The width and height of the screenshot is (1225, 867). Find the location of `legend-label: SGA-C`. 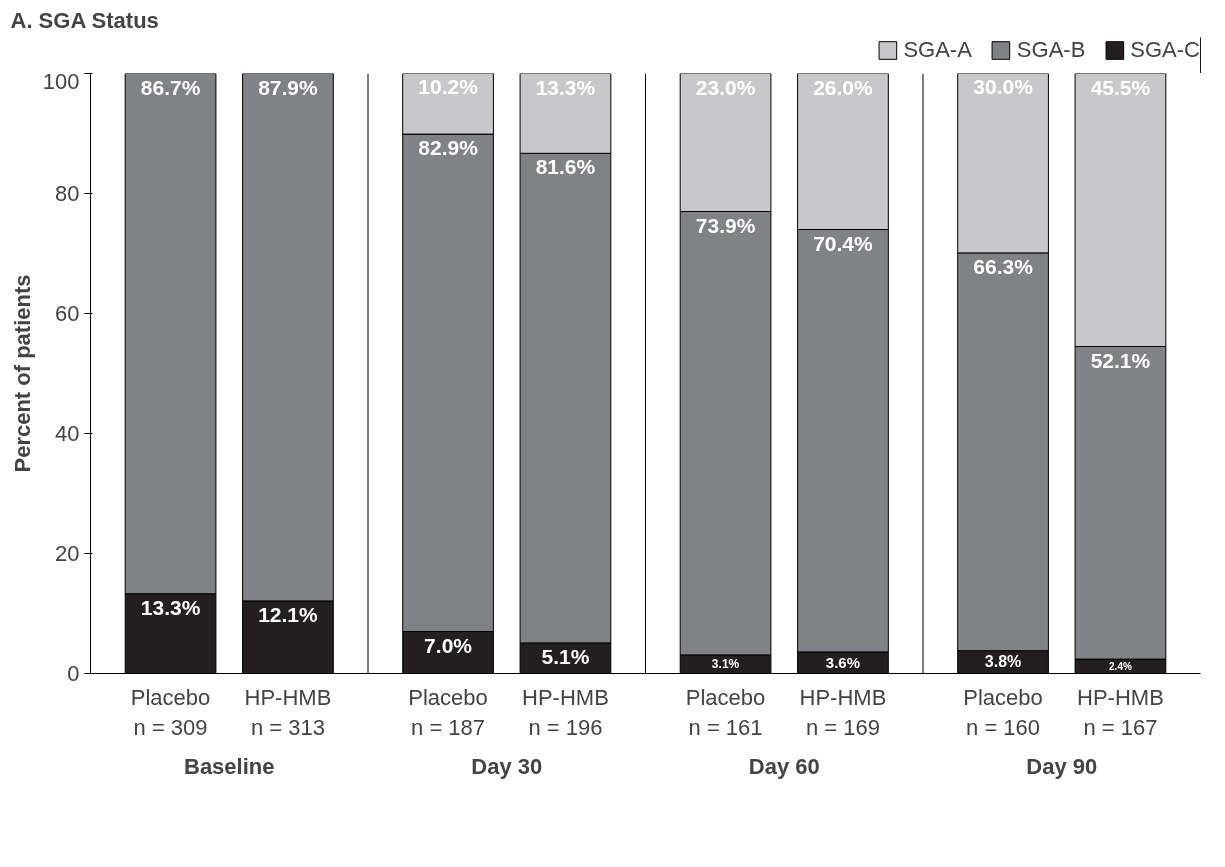

legend-label: SGA-C is located at coordinates (1165, 50).